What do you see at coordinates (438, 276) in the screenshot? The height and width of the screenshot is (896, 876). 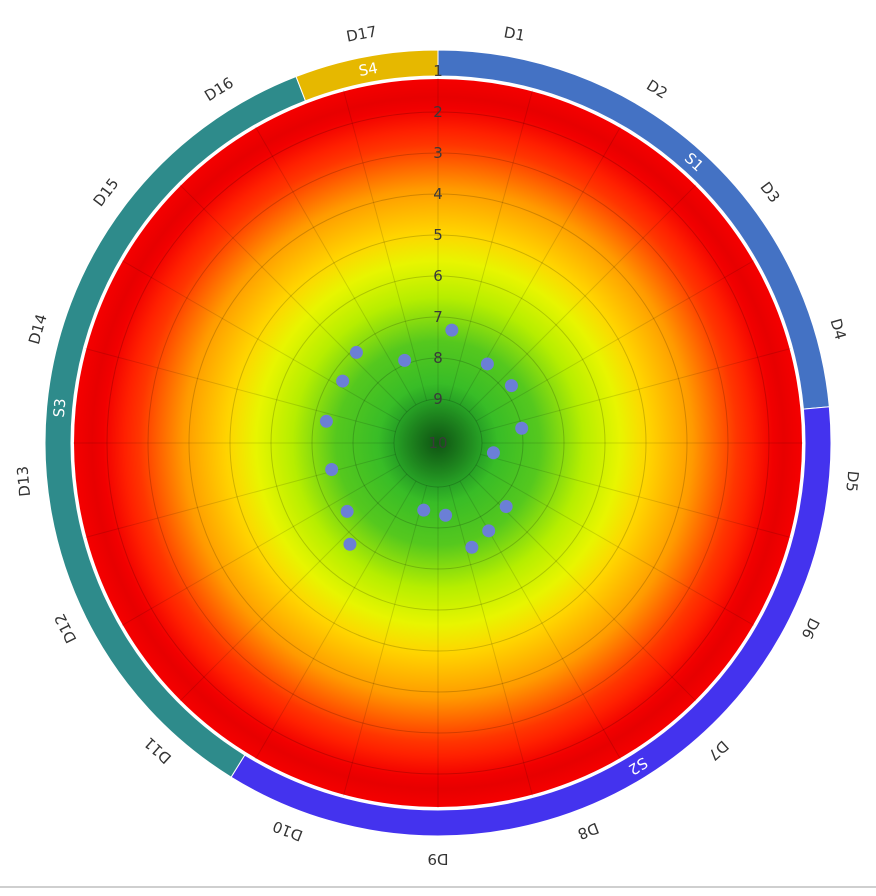 I see `radial-tick-label: 6` at bounding box center [438, 276].